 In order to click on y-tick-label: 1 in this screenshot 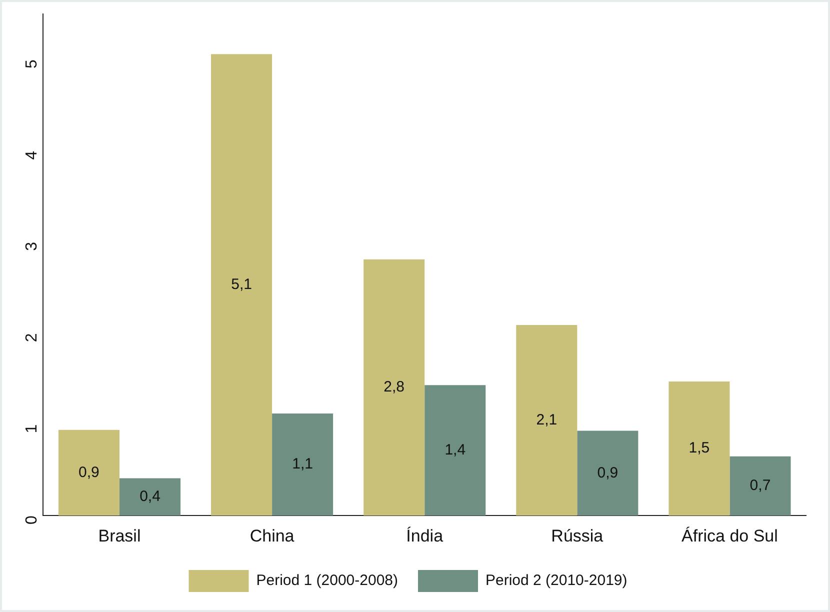, I will do `click(32, 429)`.